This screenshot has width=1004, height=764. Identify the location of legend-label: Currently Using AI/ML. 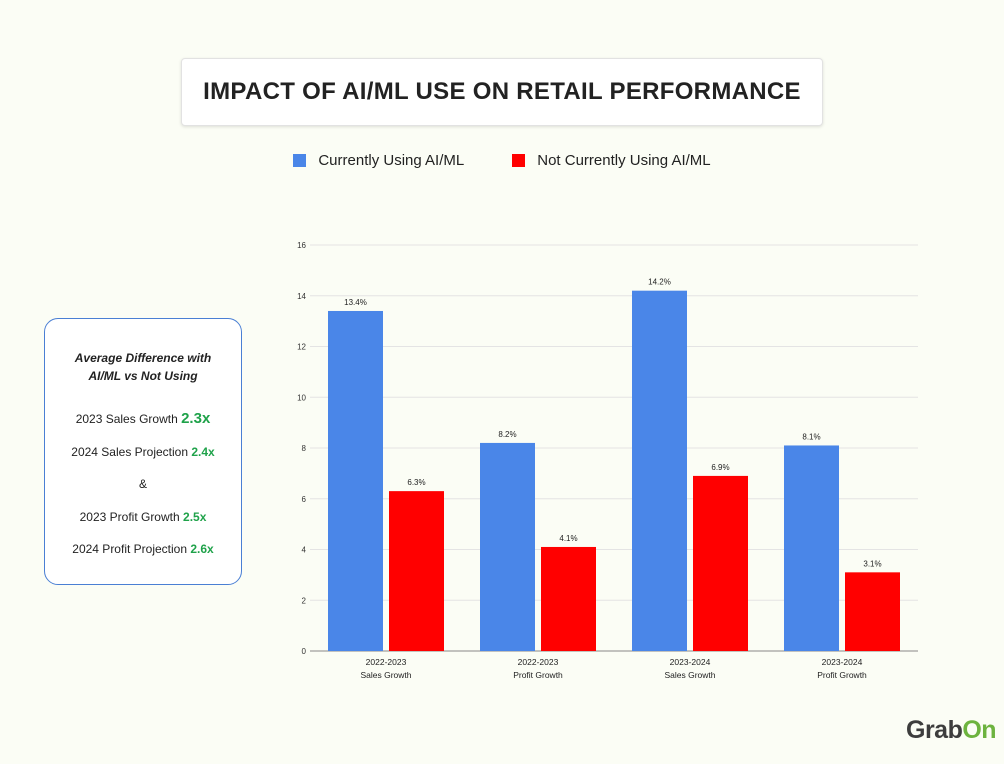
(391, 160).